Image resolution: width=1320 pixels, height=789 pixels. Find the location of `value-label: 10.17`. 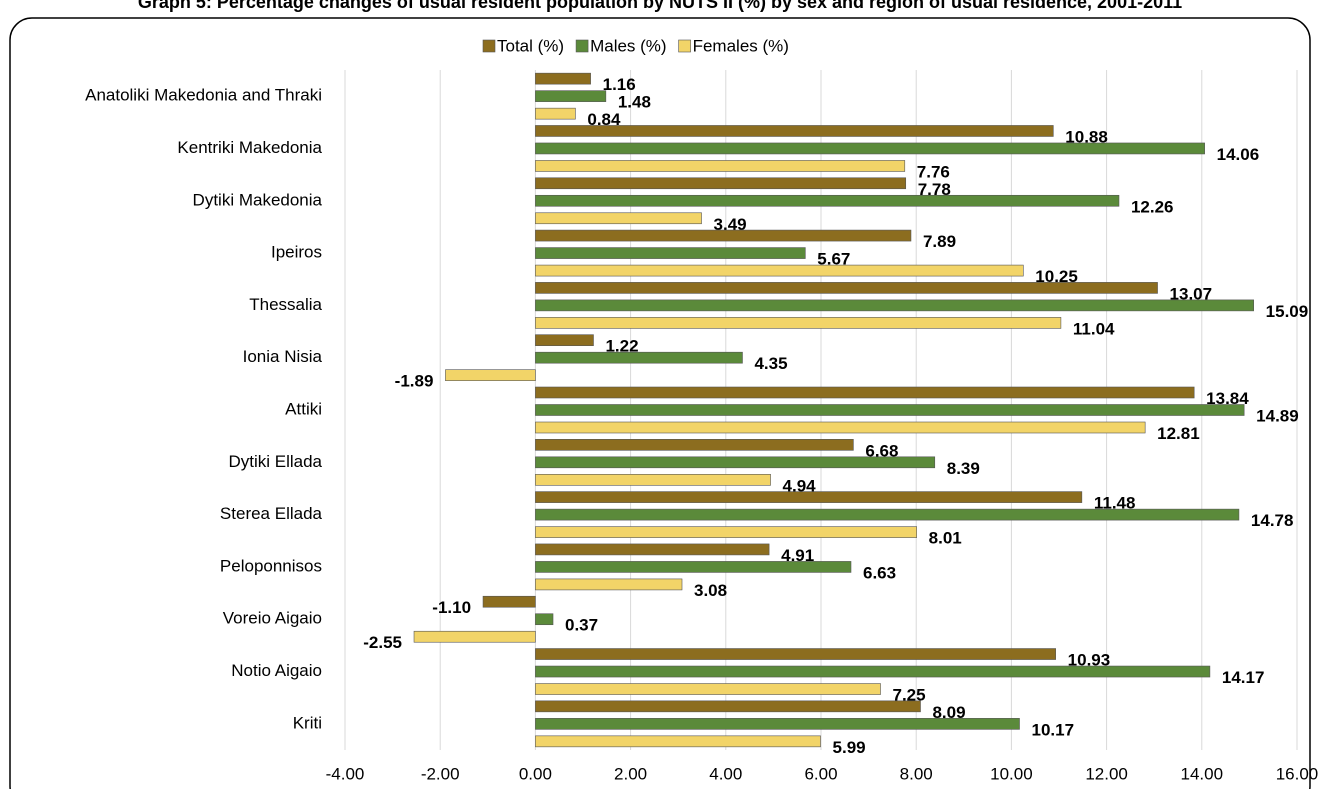

value-label: 10.17 is located at coordinates (1052, 729).